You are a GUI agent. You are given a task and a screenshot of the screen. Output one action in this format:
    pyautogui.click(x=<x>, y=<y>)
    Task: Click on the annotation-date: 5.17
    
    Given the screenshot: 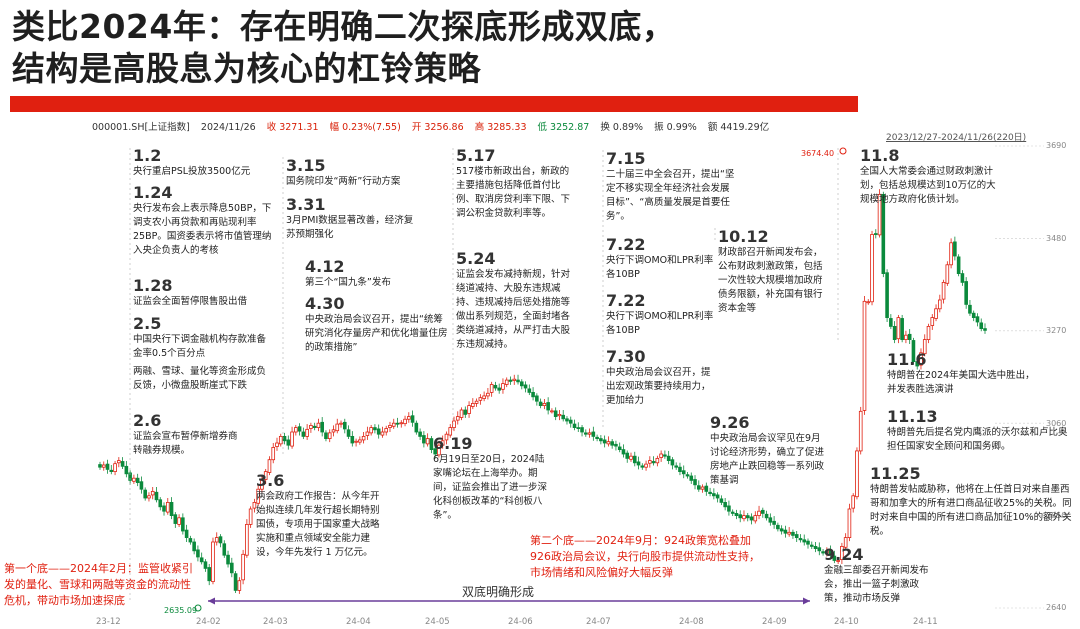 What is the action you would take?
    pyautogui.click(x=476, y=155)
    